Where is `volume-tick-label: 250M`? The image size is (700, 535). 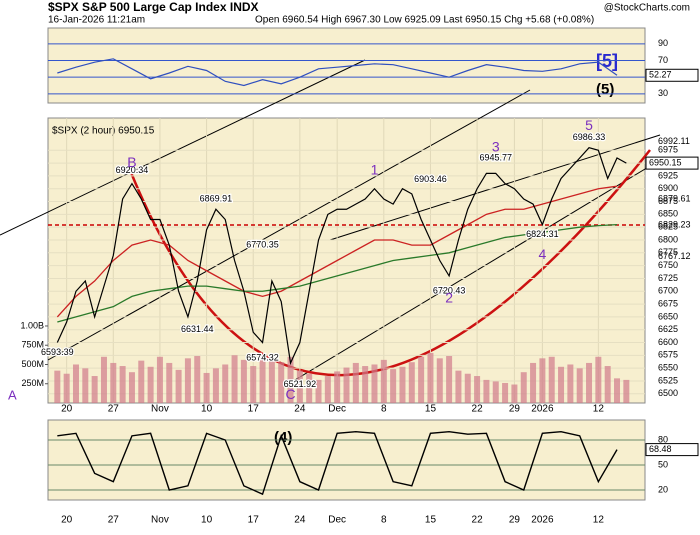 volume-tick-label: 250M is located at coordinates (32, 383).